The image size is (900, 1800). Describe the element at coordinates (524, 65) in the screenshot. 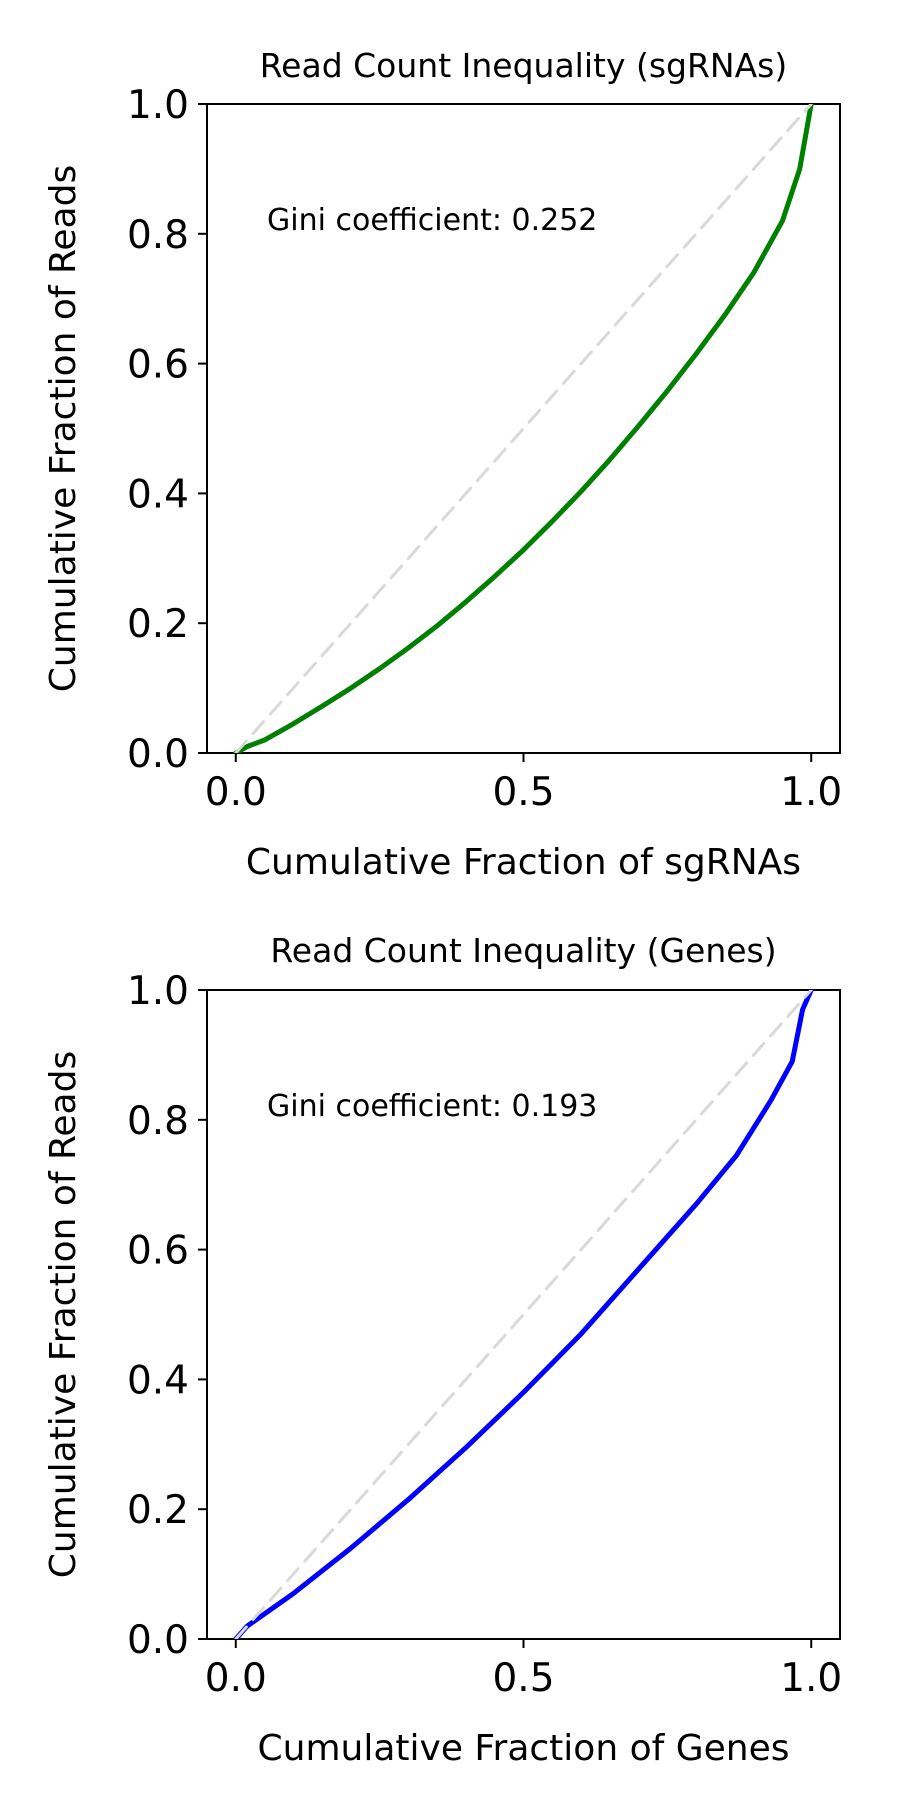

I see `chart-title: Read Count Inequality (sgRNAs)` at that location.